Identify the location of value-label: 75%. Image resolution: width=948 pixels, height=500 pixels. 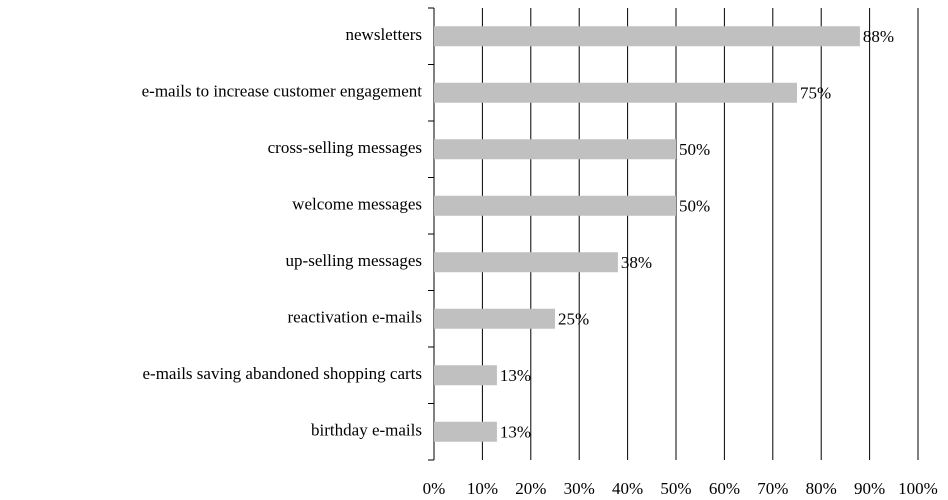
(815, 93).